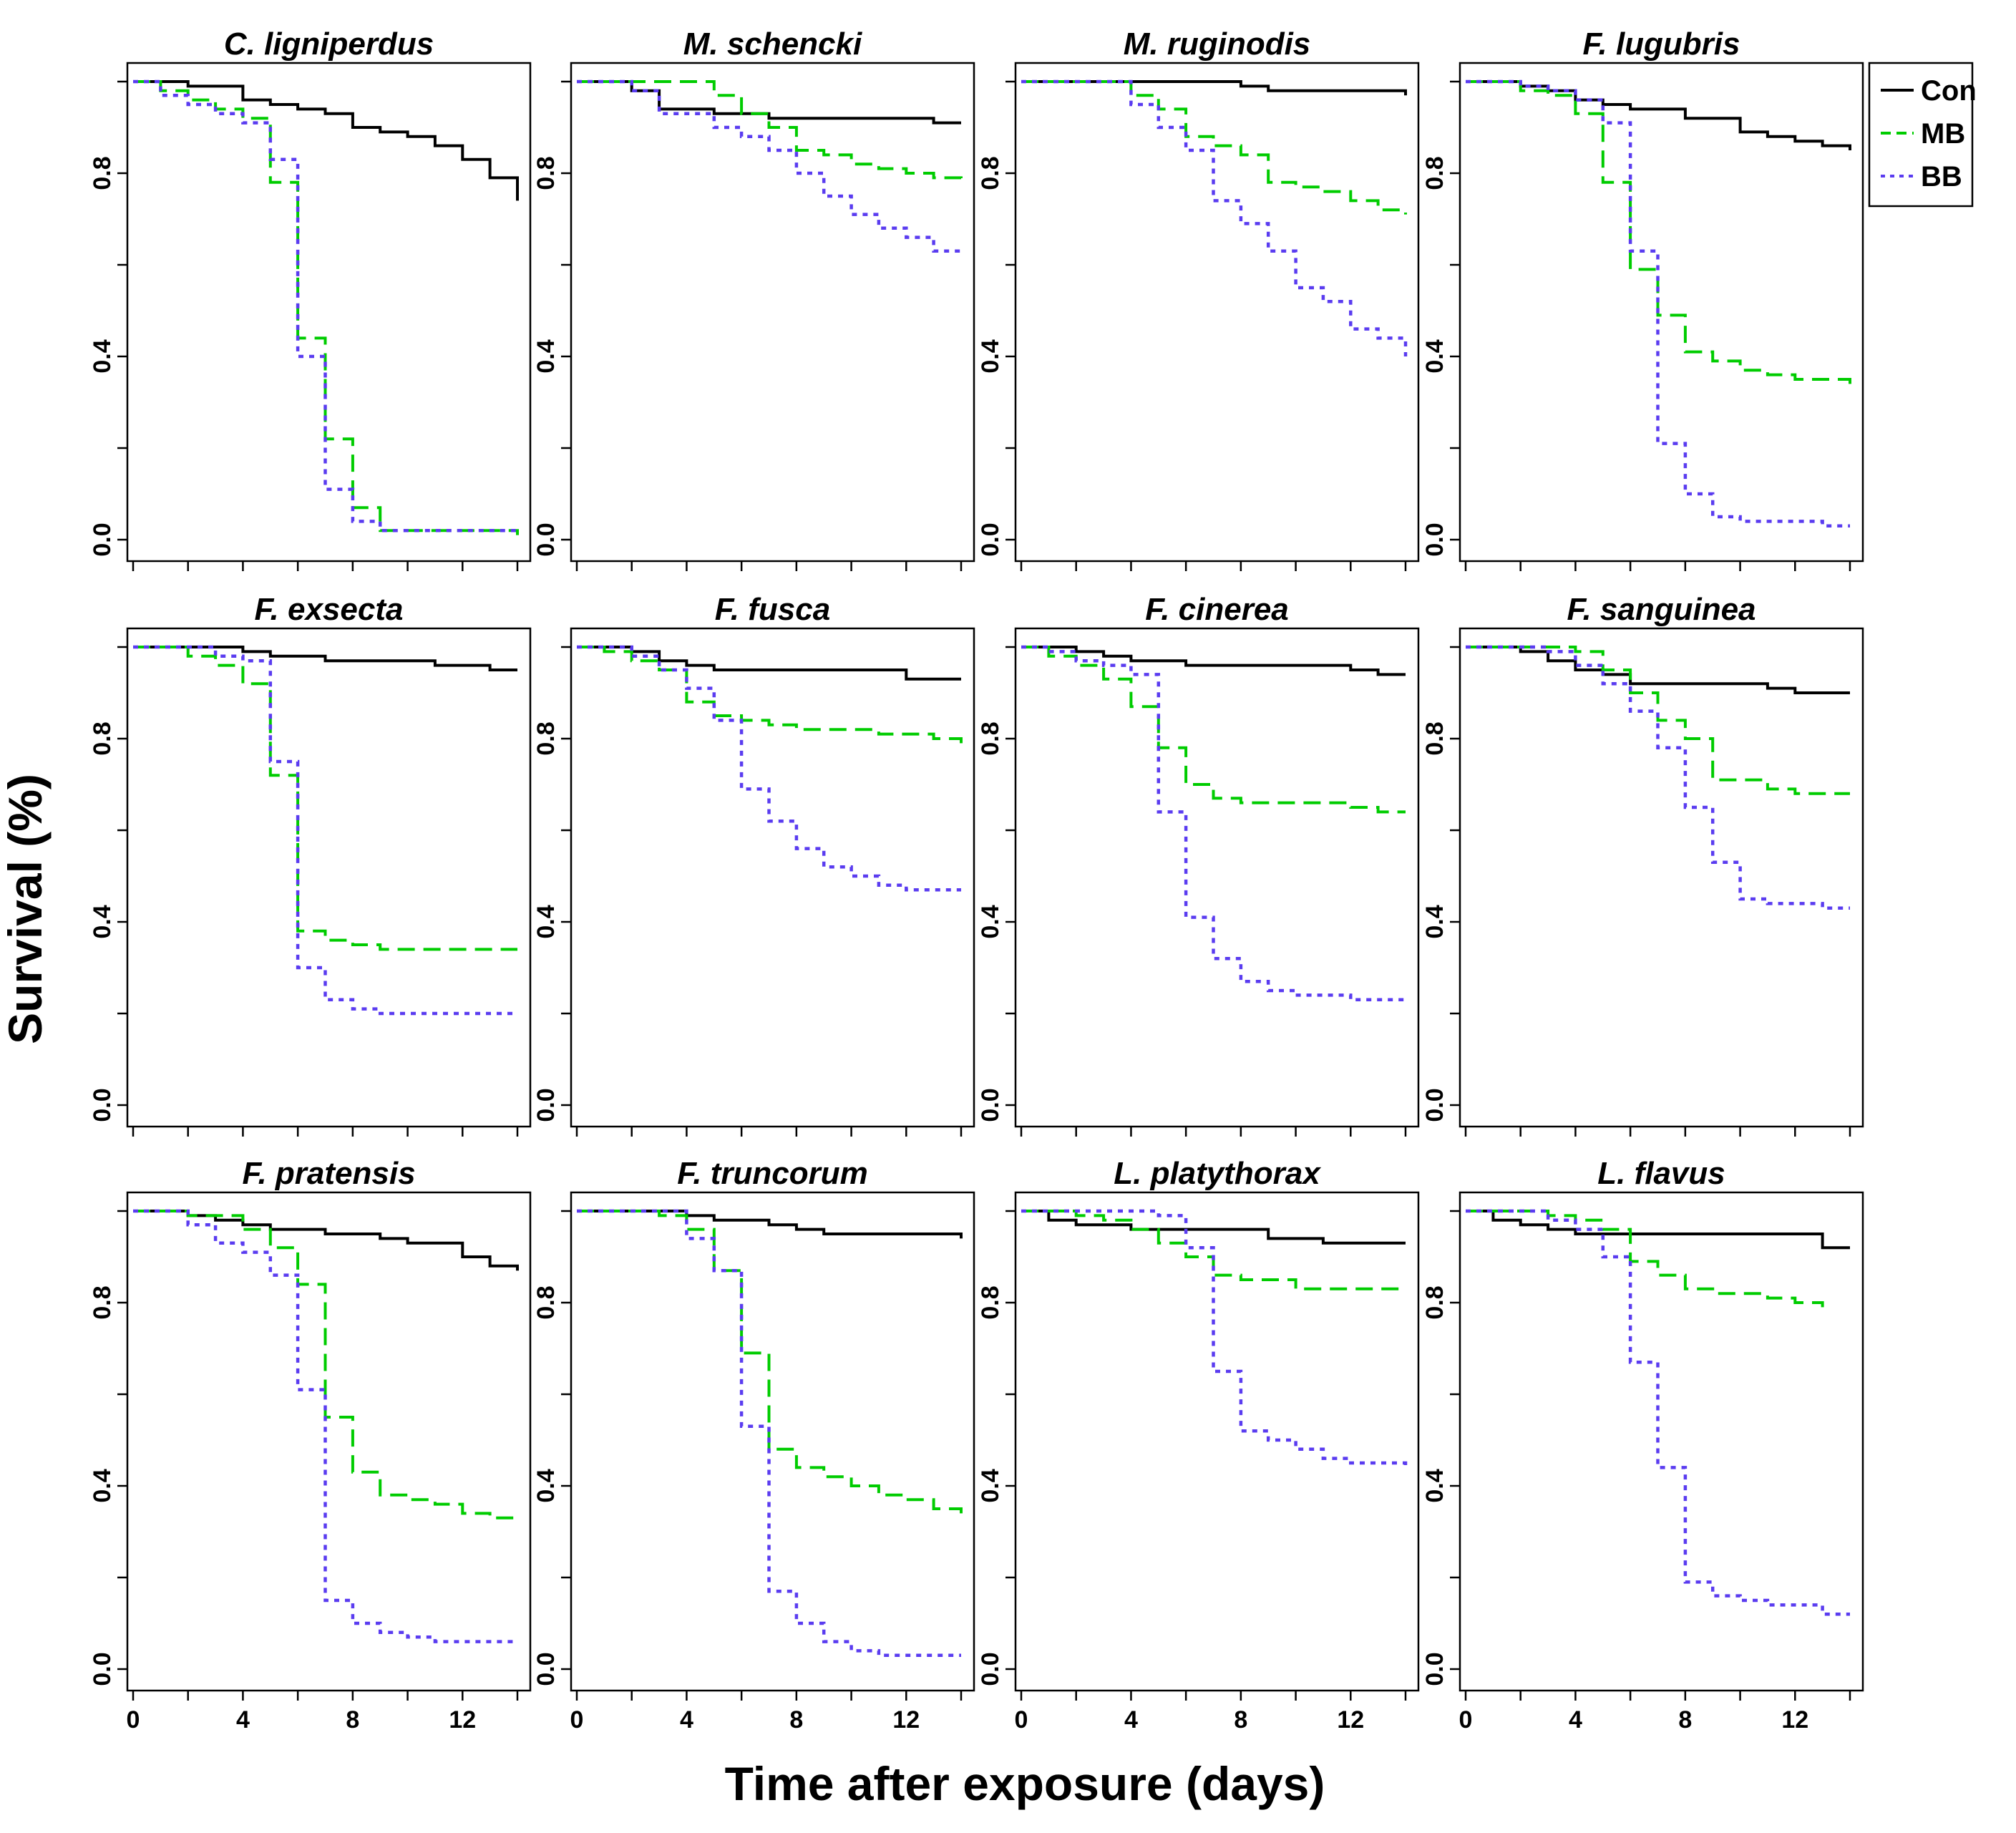  What do you see at coordinates (1217, 44) in the screenshot?
I see `panel-title: M. ruginodis` at bounding box center [1217, 44].